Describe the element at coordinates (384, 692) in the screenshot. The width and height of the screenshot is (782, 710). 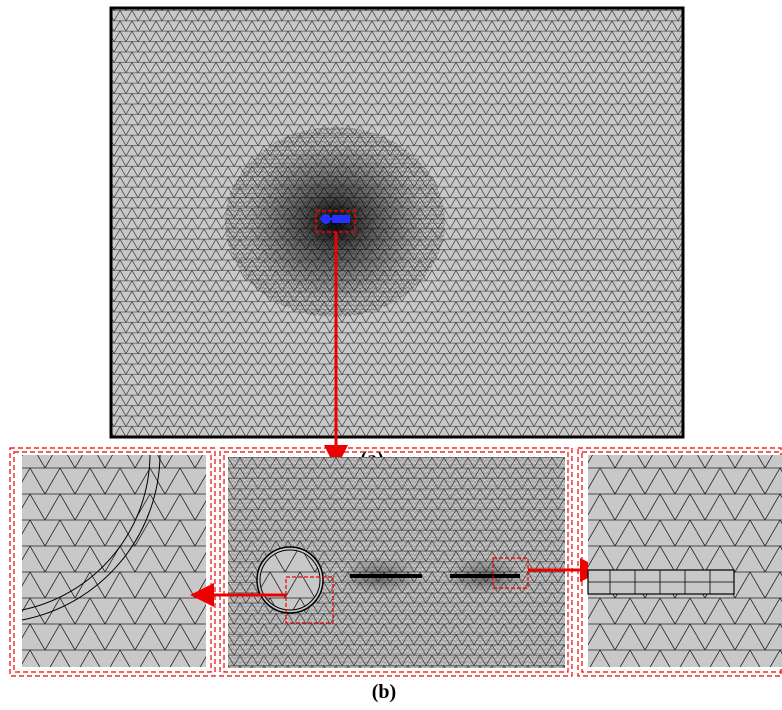
I see `panel-label: (b)` at that location.